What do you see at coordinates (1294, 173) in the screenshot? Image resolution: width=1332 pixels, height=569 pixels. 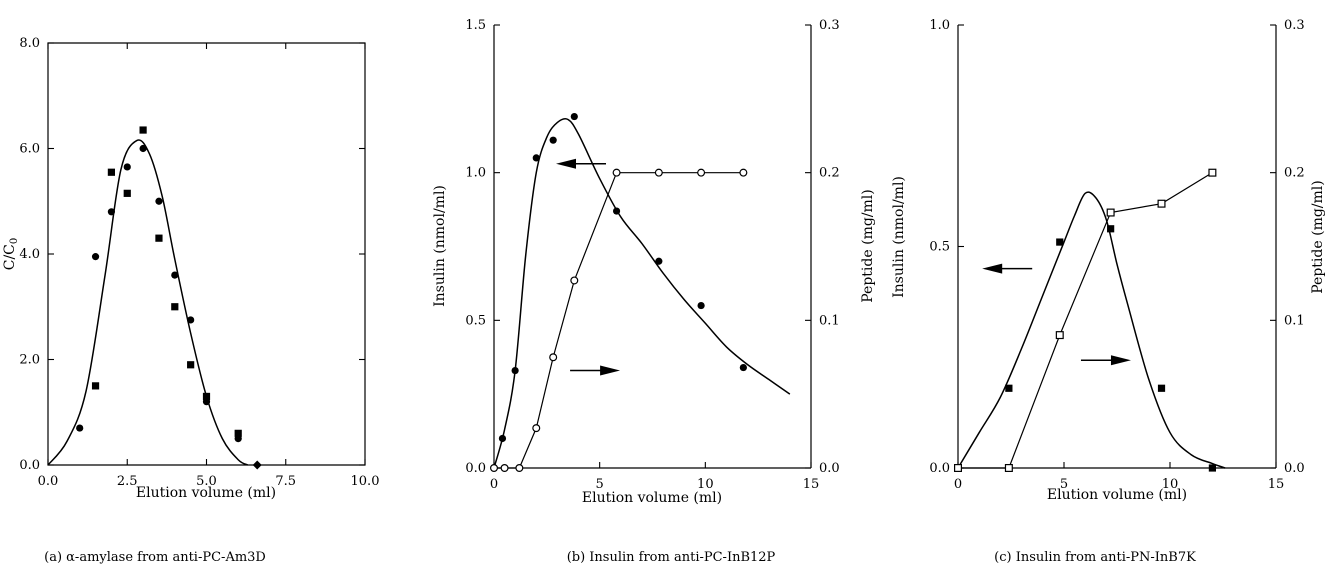 I see `panel-c-y2tick-label: 0.2` at bounding box center [1294, 173].